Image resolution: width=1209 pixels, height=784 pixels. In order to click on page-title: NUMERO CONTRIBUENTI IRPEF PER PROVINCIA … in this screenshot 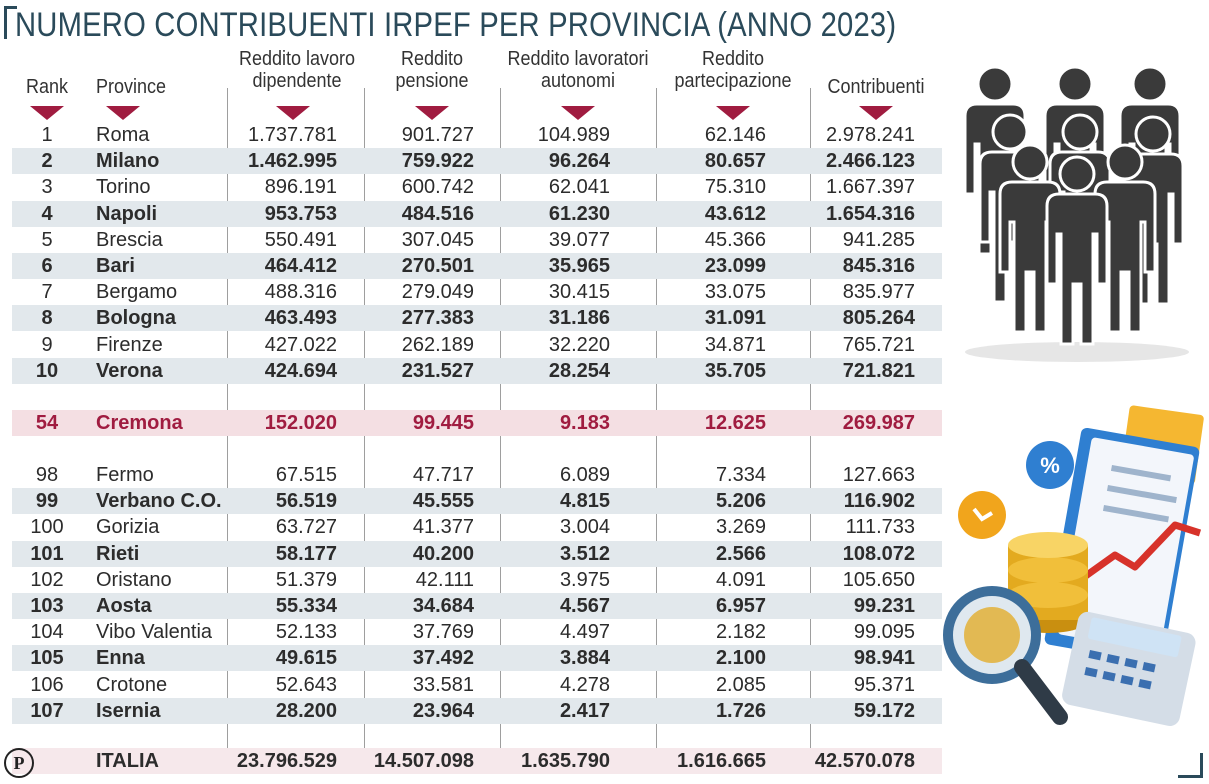, I will do `click(456, 25)`.